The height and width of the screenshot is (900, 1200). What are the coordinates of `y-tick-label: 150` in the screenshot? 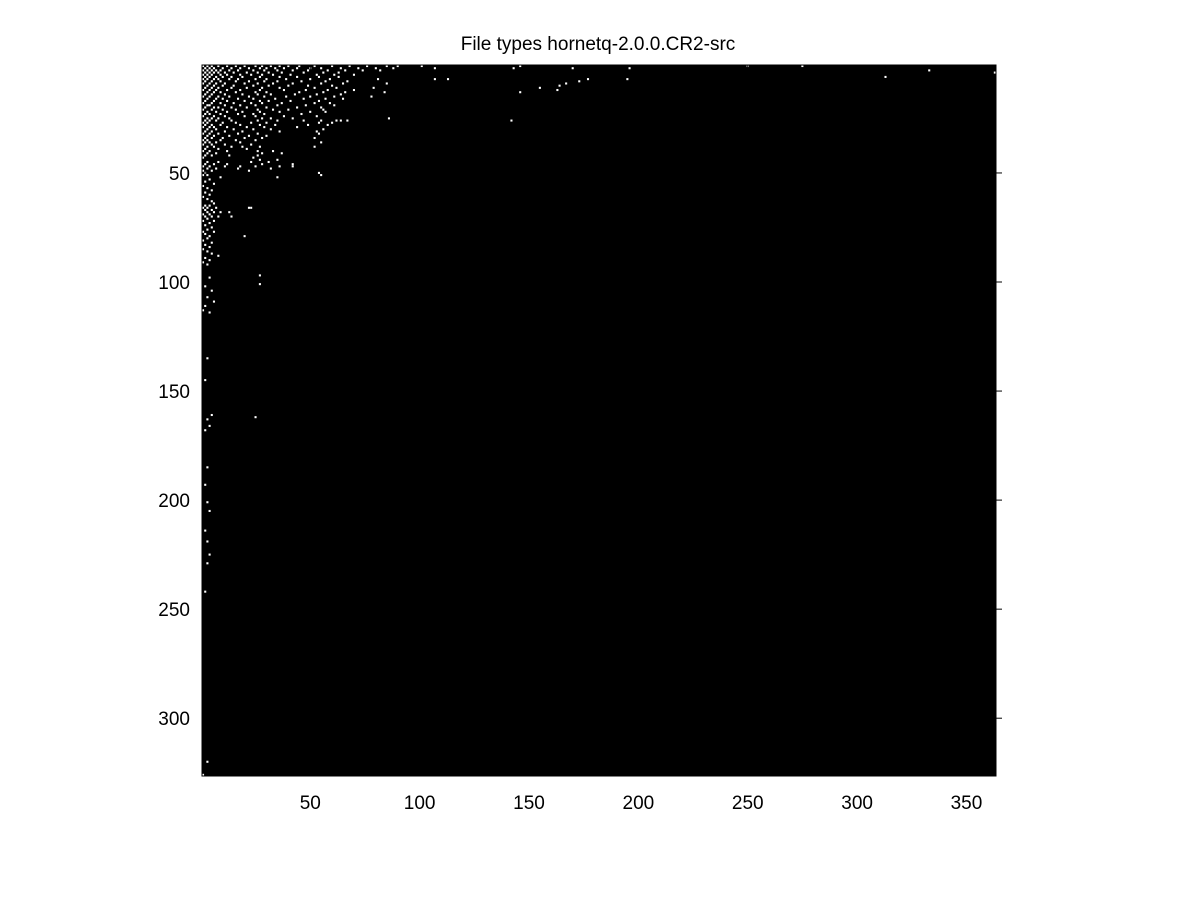 It's located at (174, 392).